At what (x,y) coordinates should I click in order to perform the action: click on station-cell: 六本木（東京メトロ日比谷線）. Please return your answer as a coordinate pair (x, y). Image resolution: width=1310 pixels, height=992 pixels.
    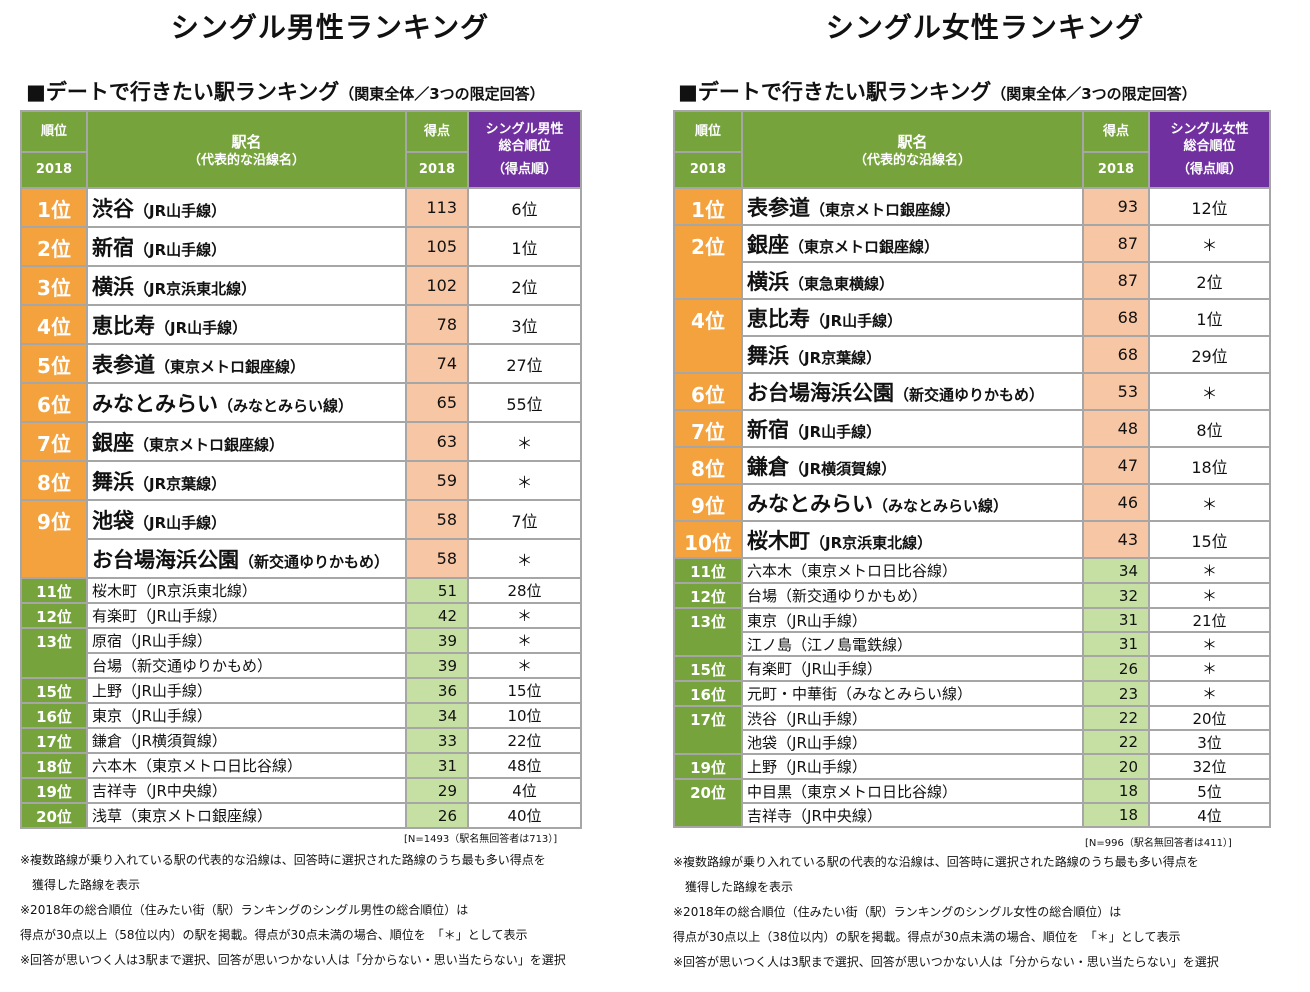
    Looking at the image, I should click on (912, 570).